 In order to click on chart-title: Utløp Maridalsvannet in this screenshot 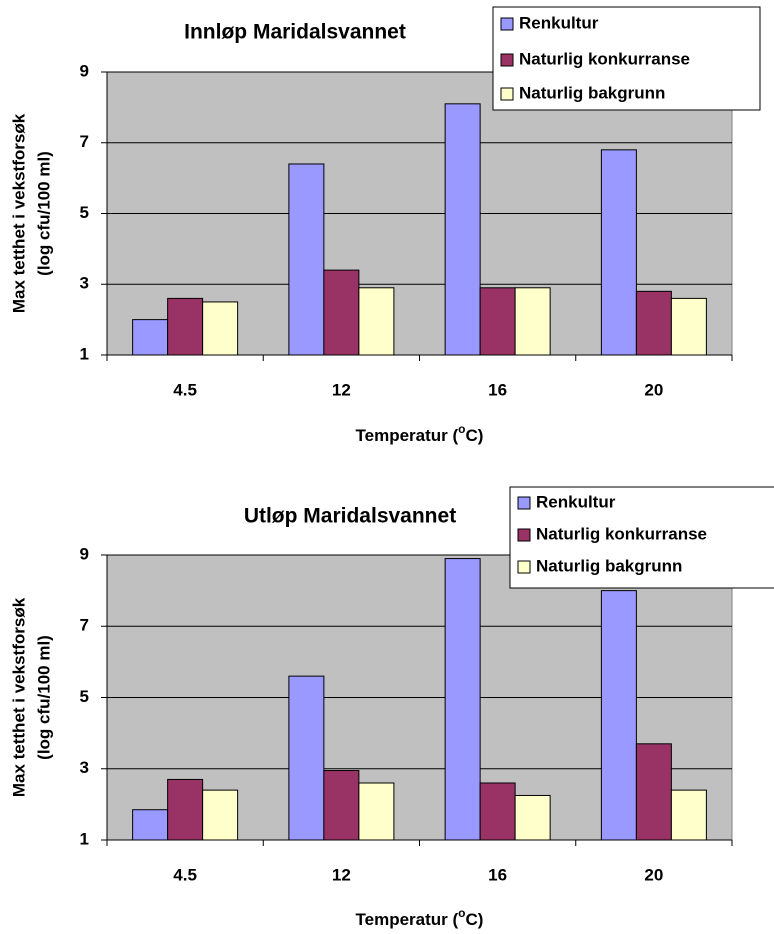, I will do `click(350, 516)`.